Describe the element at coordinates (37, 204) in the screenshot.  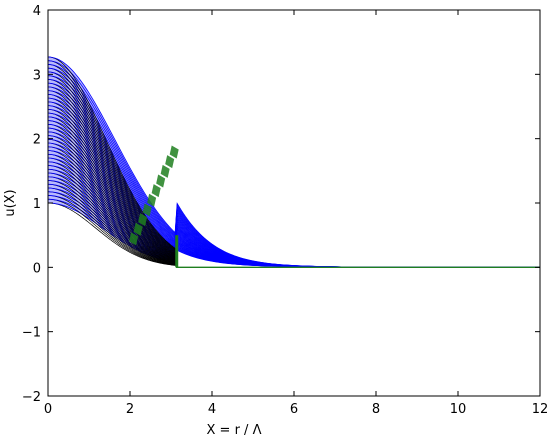
I see `y-tick-label: 1` at that location.